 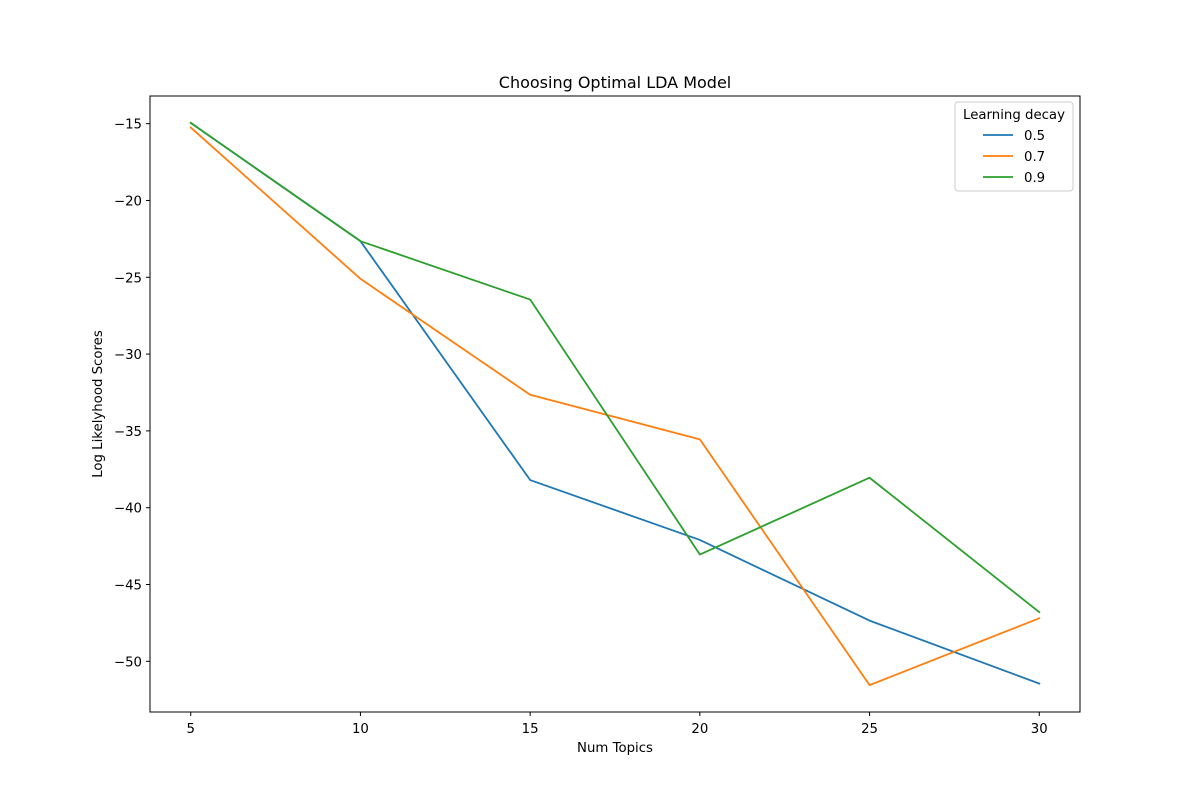 What do you see at coordinates (869, 729) in the screenshot?
I see `x-tick-label: 25` at bounding box center [869, 729].